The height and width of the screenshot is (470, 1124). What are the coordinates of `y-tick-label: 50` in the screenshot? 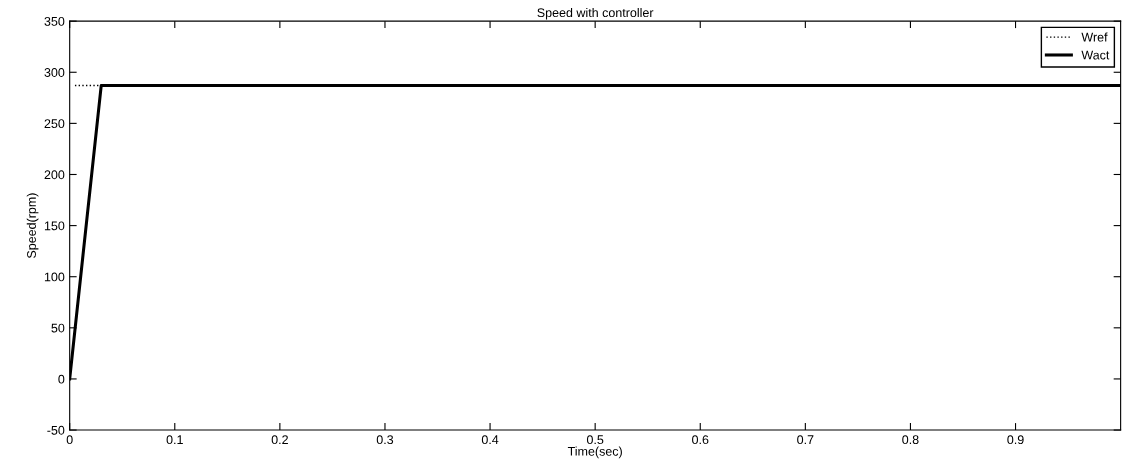 It's located at (58, 328).